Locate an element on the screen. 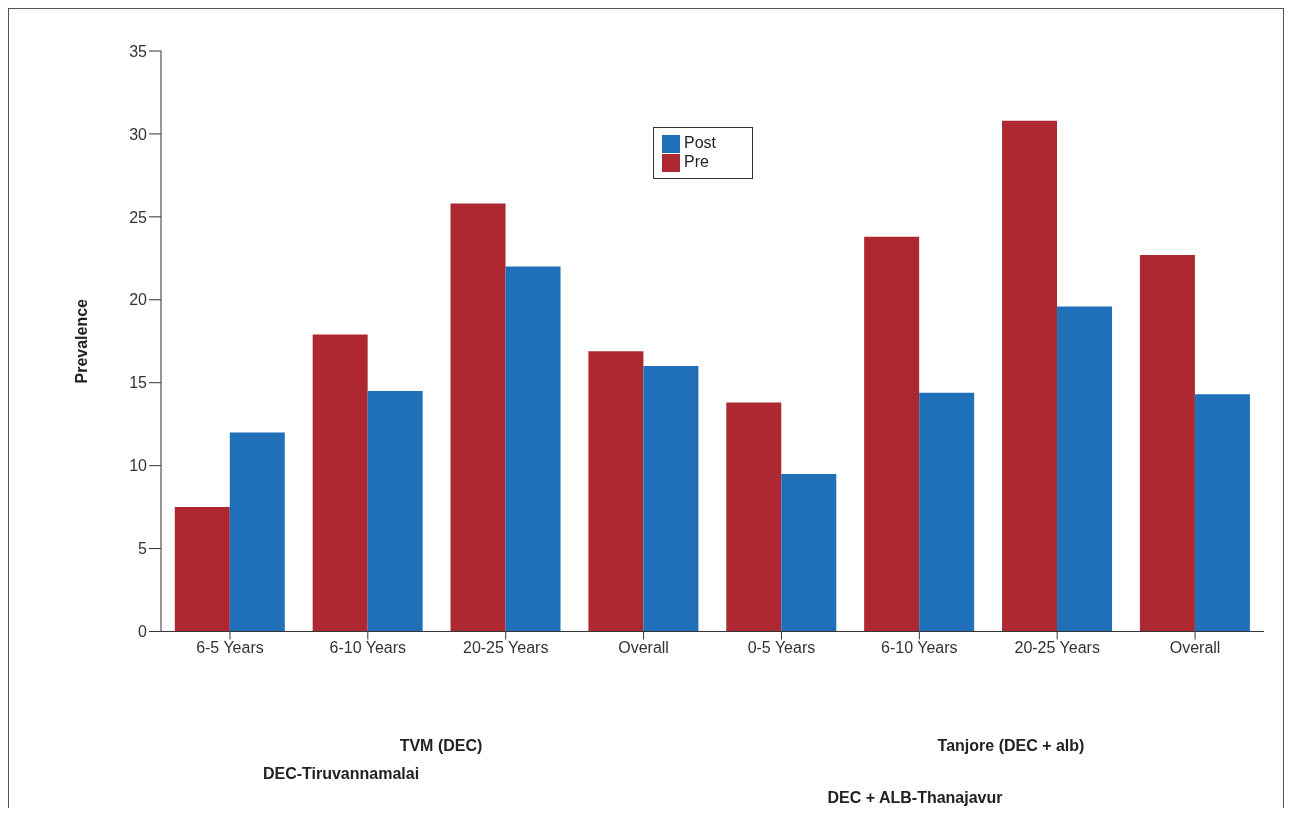  legend-label: Post is located at coordinates (700, 142).